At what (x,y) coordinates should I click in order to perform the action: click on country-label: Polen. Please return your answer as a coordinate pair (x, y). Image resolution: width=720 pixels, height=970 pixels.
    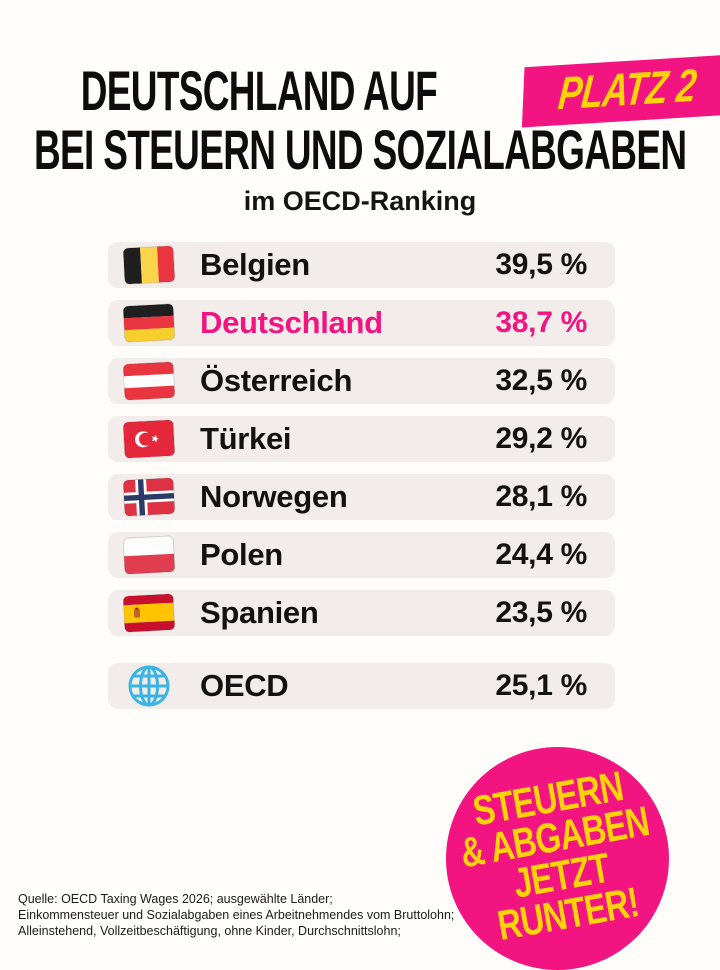
    Looking at the image, I should click on (241, 554).